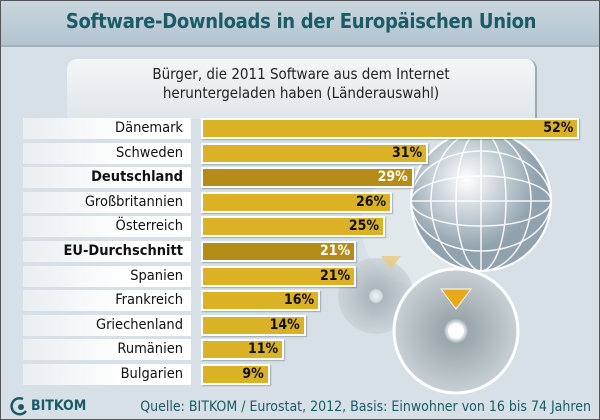  Describe the element at coordinates (558, 128) in the screenshot. I see `value-label: 52%` at that location.